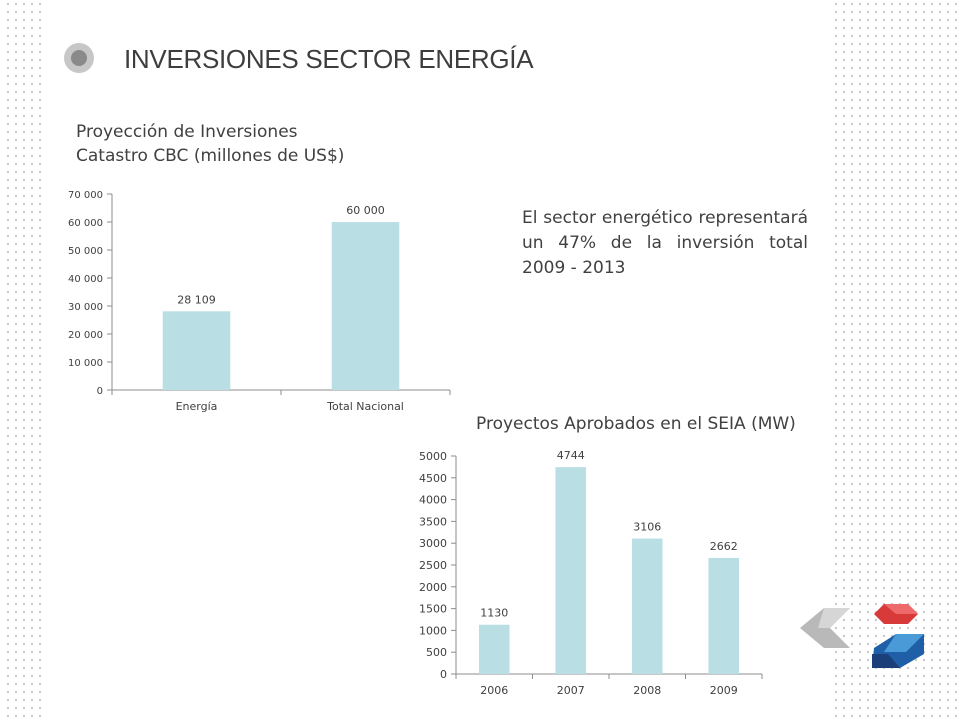 The height and width of the screenshot is (720, 960). I want to click on x-tick-label: 2008, so click(647, 690).